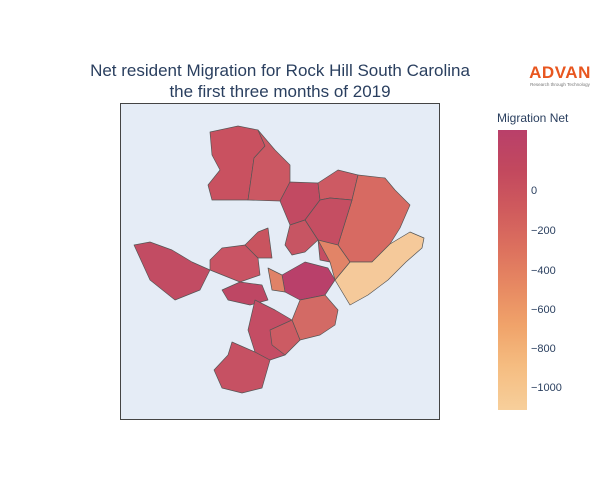 The height and width of the screenshot is (500, 600). What do you see at coordinates (258, 243) in the screenshot?
I see `region-west-upper` at bounding box center [258, 243].